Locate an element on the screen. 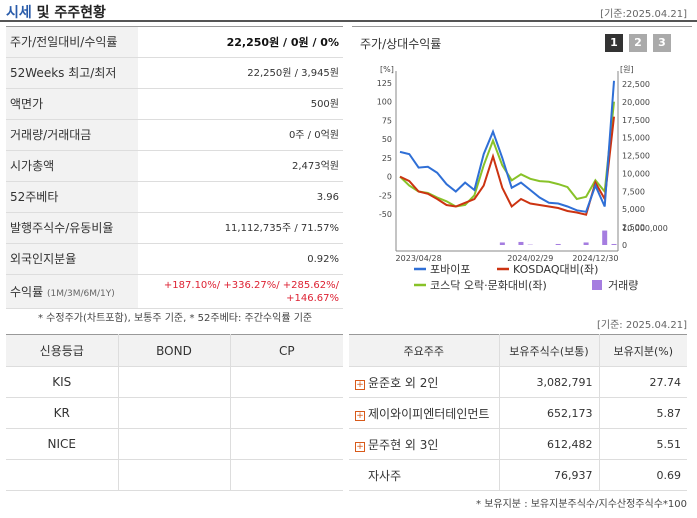 The height and width of the screenshot is (518, 697). agency-name: KIS is located at coordinates (62, 382).